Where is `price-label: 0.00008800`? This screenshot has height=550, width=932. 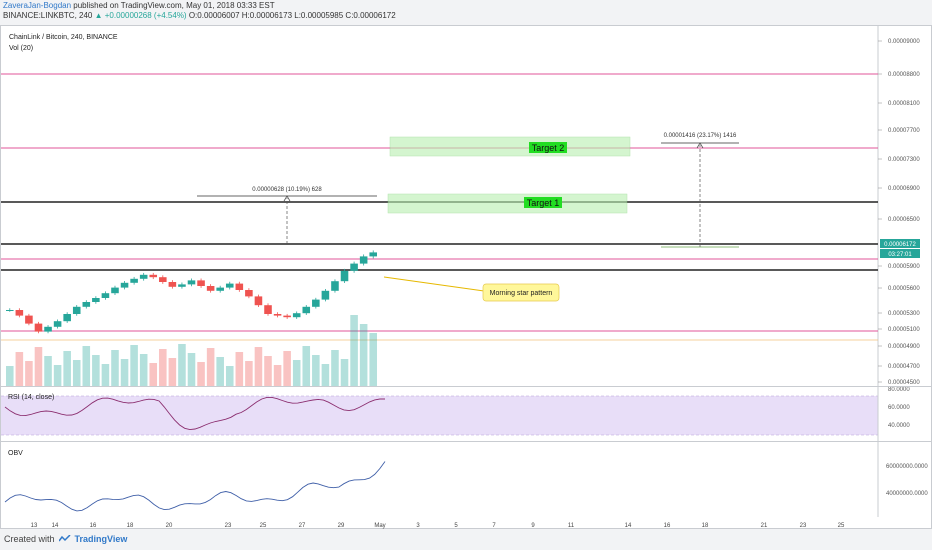
price-label: 0.00008800 is located at coordinates (904, 75).